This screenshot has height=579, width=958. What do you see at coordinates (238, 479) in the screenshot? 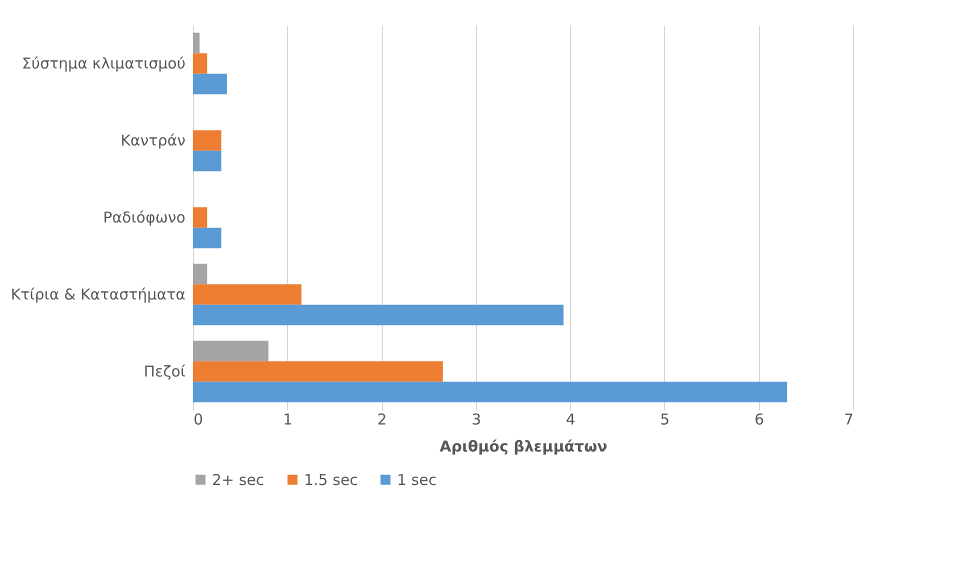
I see `legend-label: 2+ sec` at bounding box center [238, 479].